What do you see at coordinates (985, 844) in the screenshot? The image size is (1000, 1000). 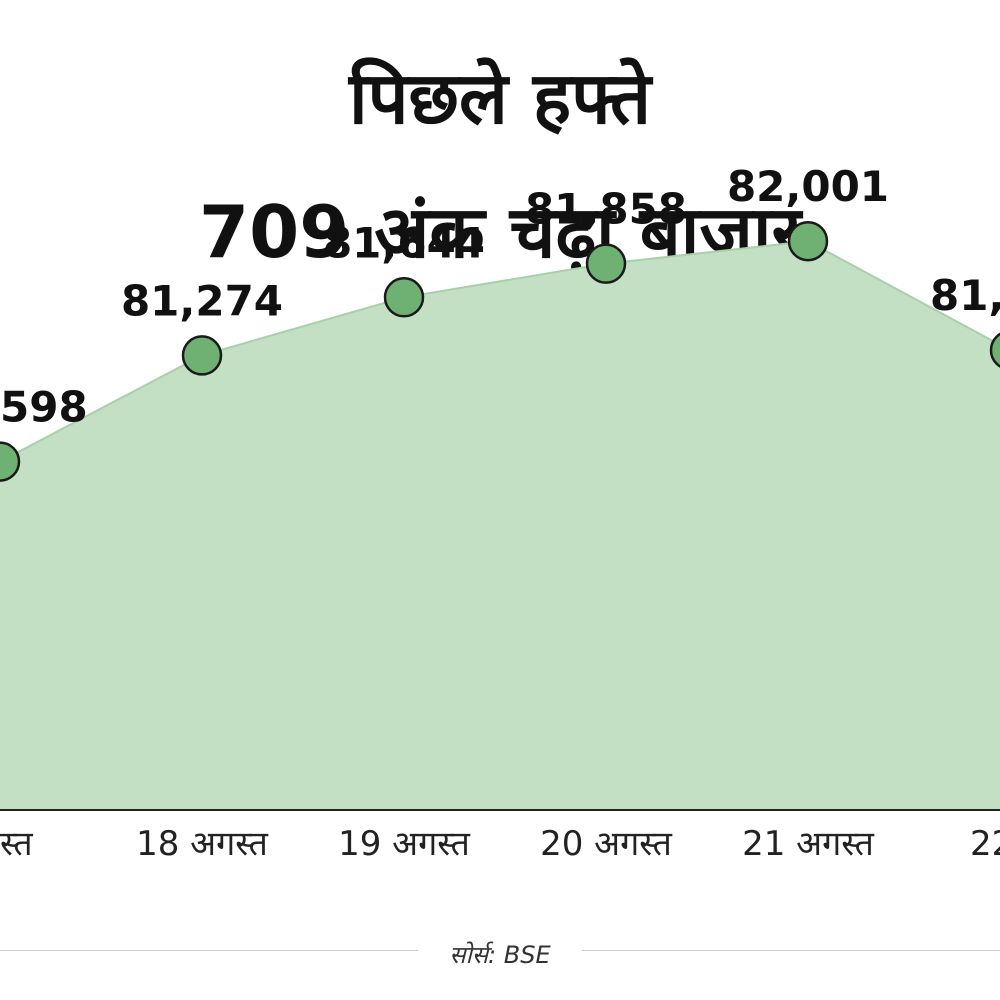 I see `category-label: 22` at bounding box center [985, 844].